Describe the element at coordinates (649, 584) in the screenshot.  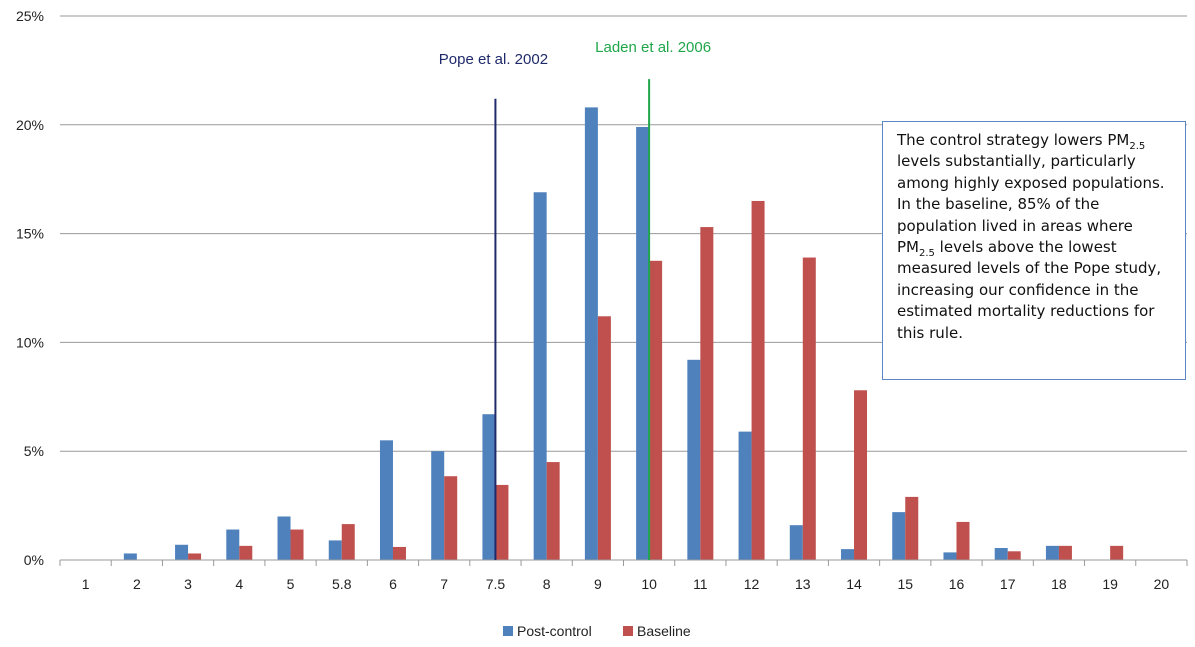
I see `x-tick-label: 10` at that location.